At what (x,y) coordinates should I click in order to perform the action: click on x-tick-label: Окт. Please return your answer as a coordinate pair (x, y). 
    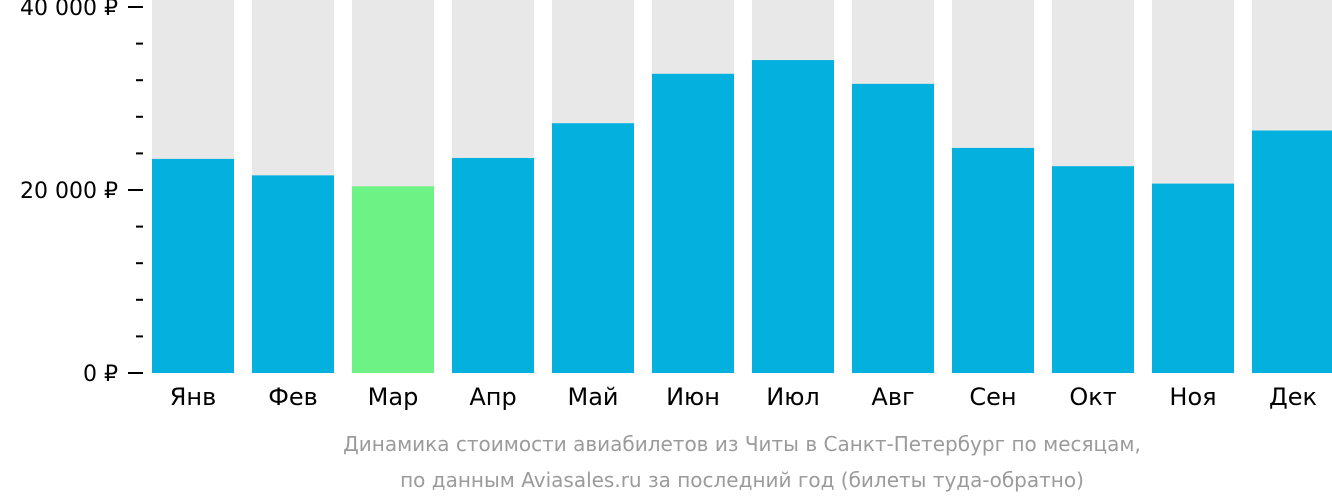
    Looking at the image, I should click on (1092, 397).